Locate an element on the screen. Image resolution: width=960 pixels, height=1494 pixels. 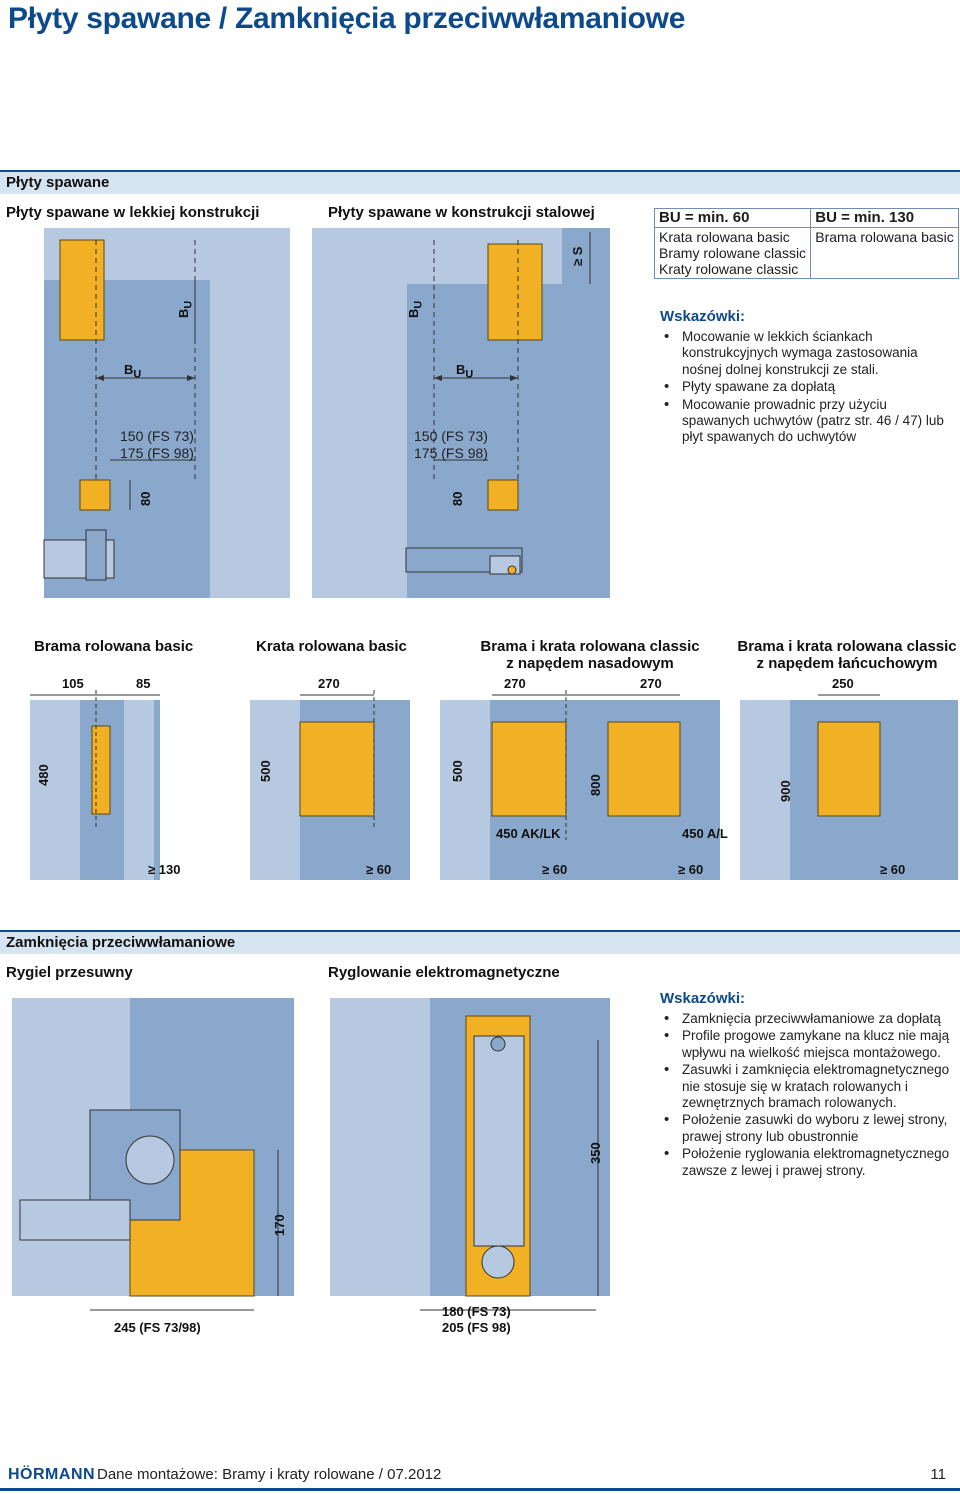
hormann-logo: HÖRMANN is located at coordinates (52, 1474).